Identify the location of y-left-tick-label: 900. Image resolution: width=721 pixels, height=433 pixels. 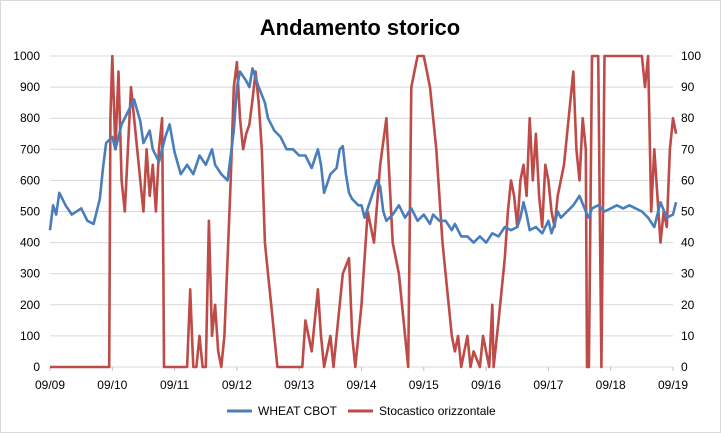
(30, 87).